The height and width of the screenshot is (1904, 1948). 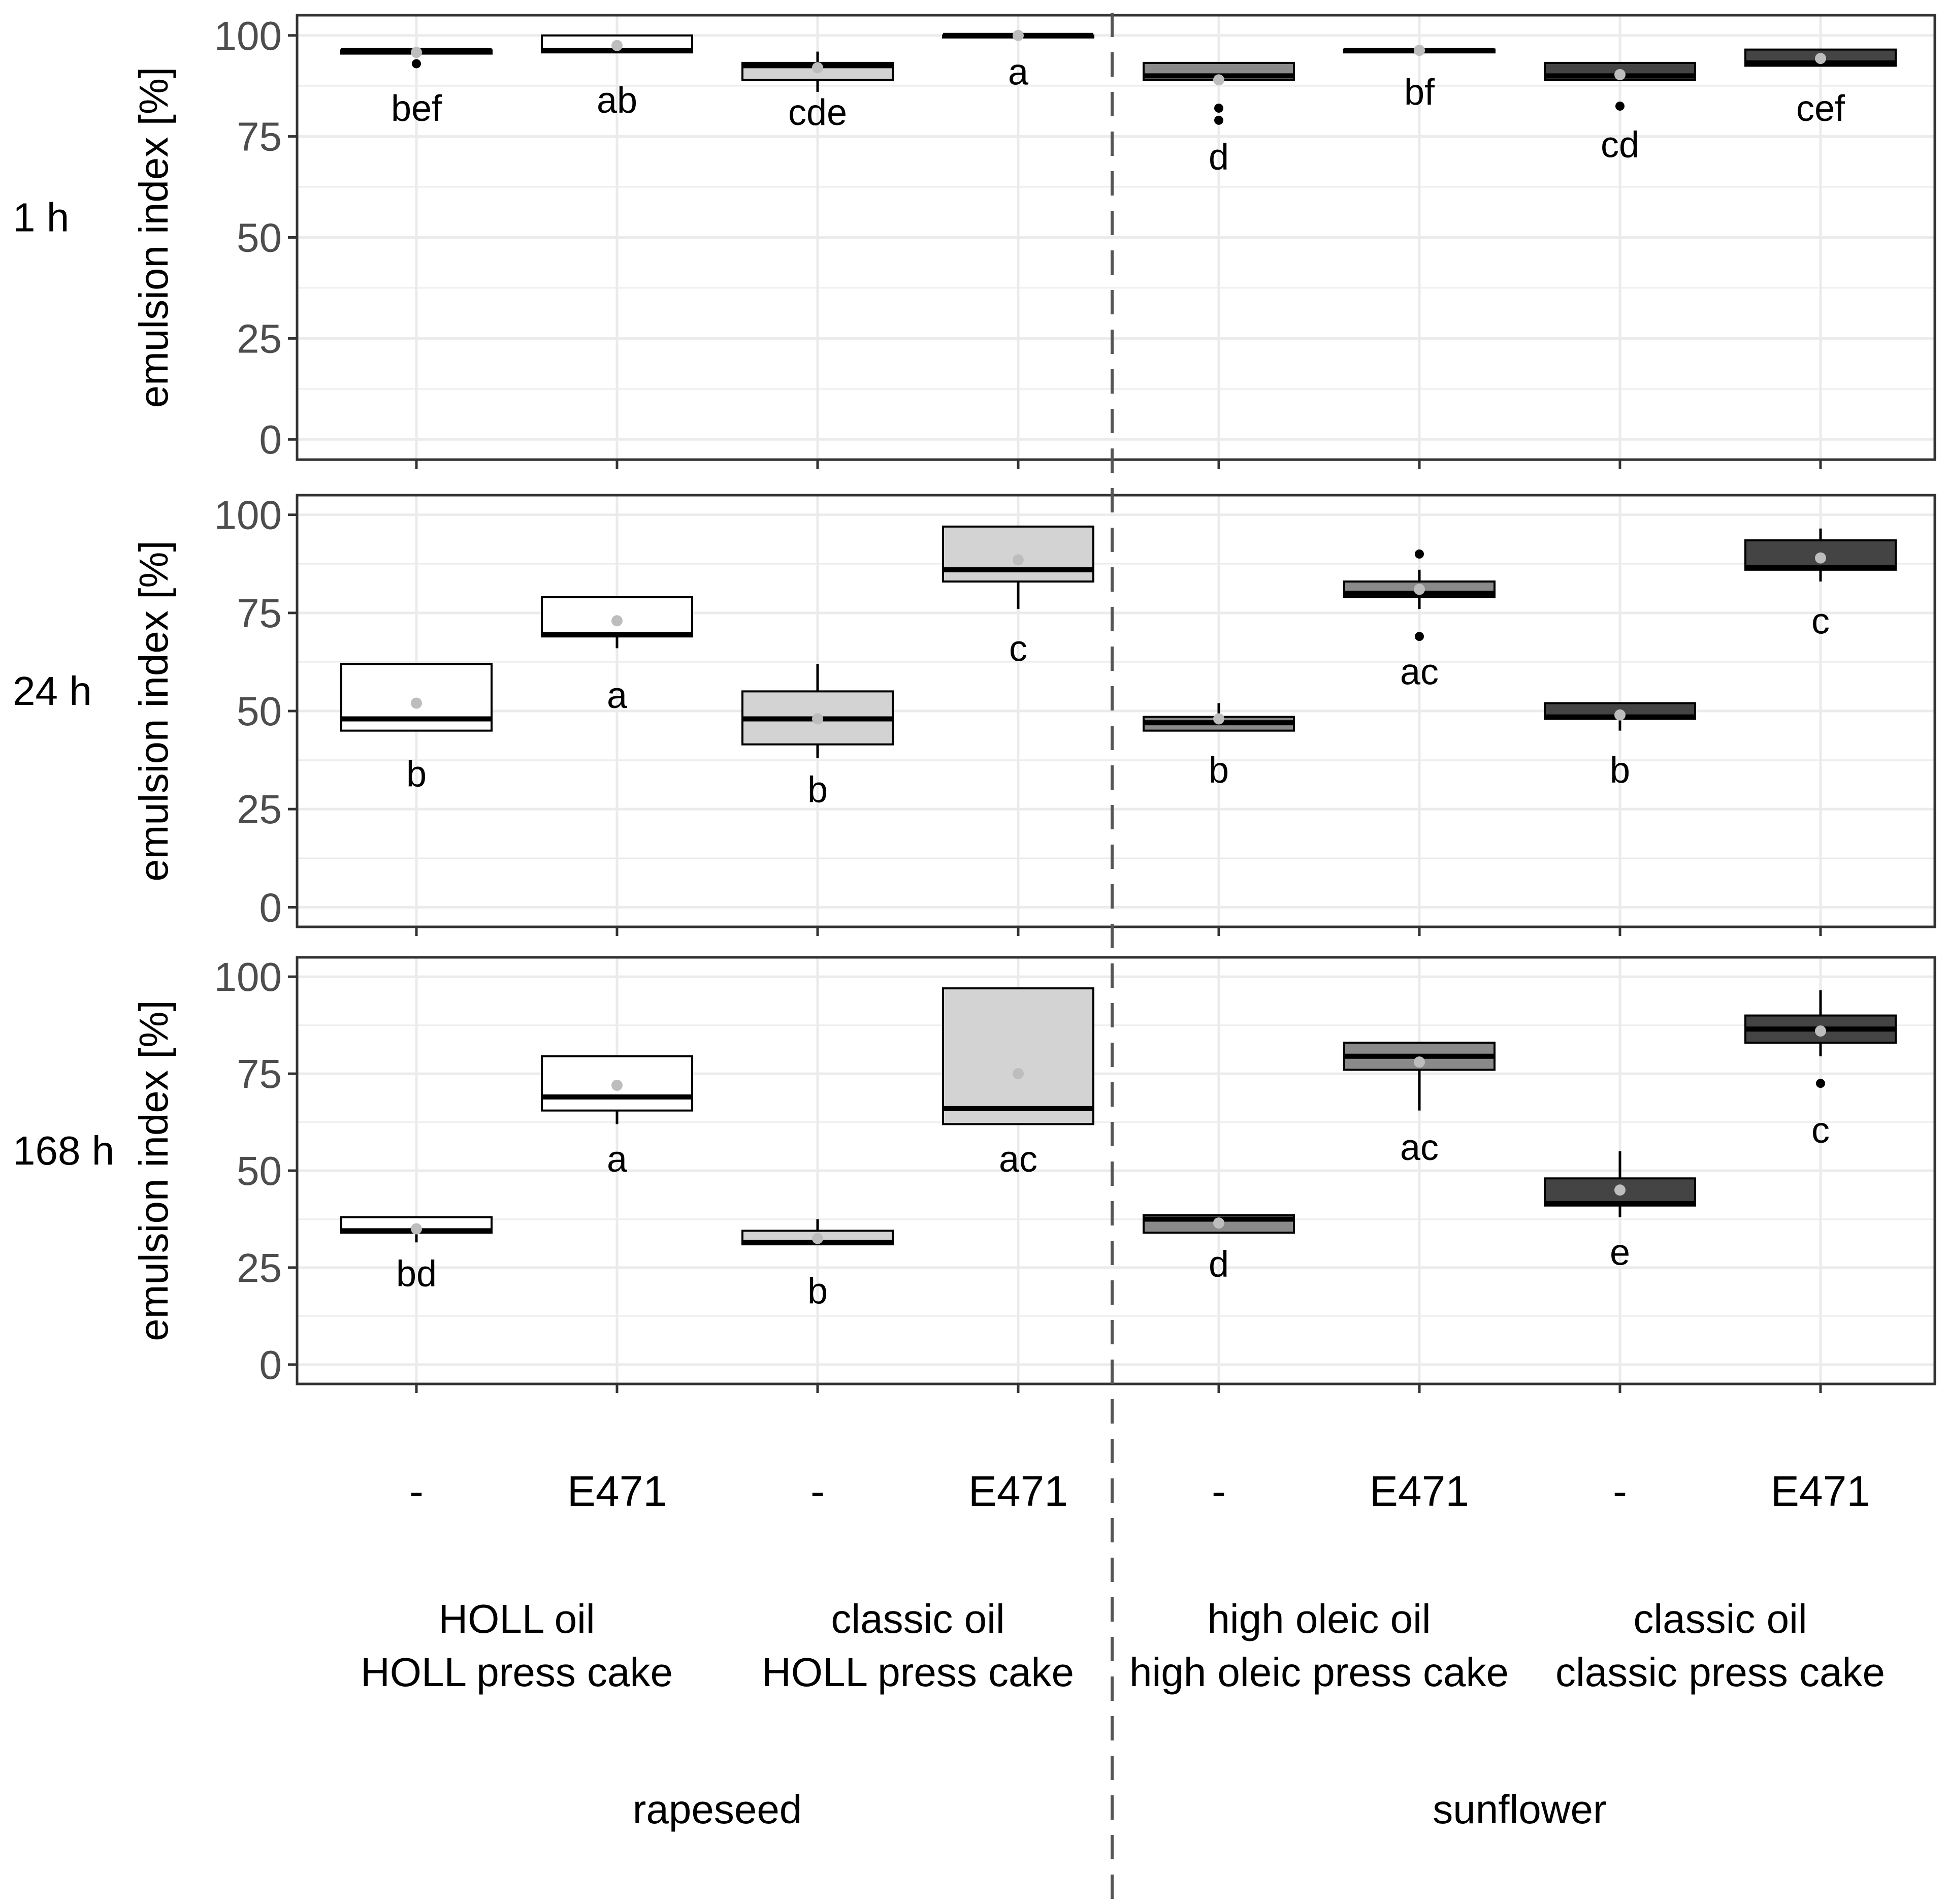 I want to click on subgroup-label-line1: classic oil, so click(x=918, y=1618).